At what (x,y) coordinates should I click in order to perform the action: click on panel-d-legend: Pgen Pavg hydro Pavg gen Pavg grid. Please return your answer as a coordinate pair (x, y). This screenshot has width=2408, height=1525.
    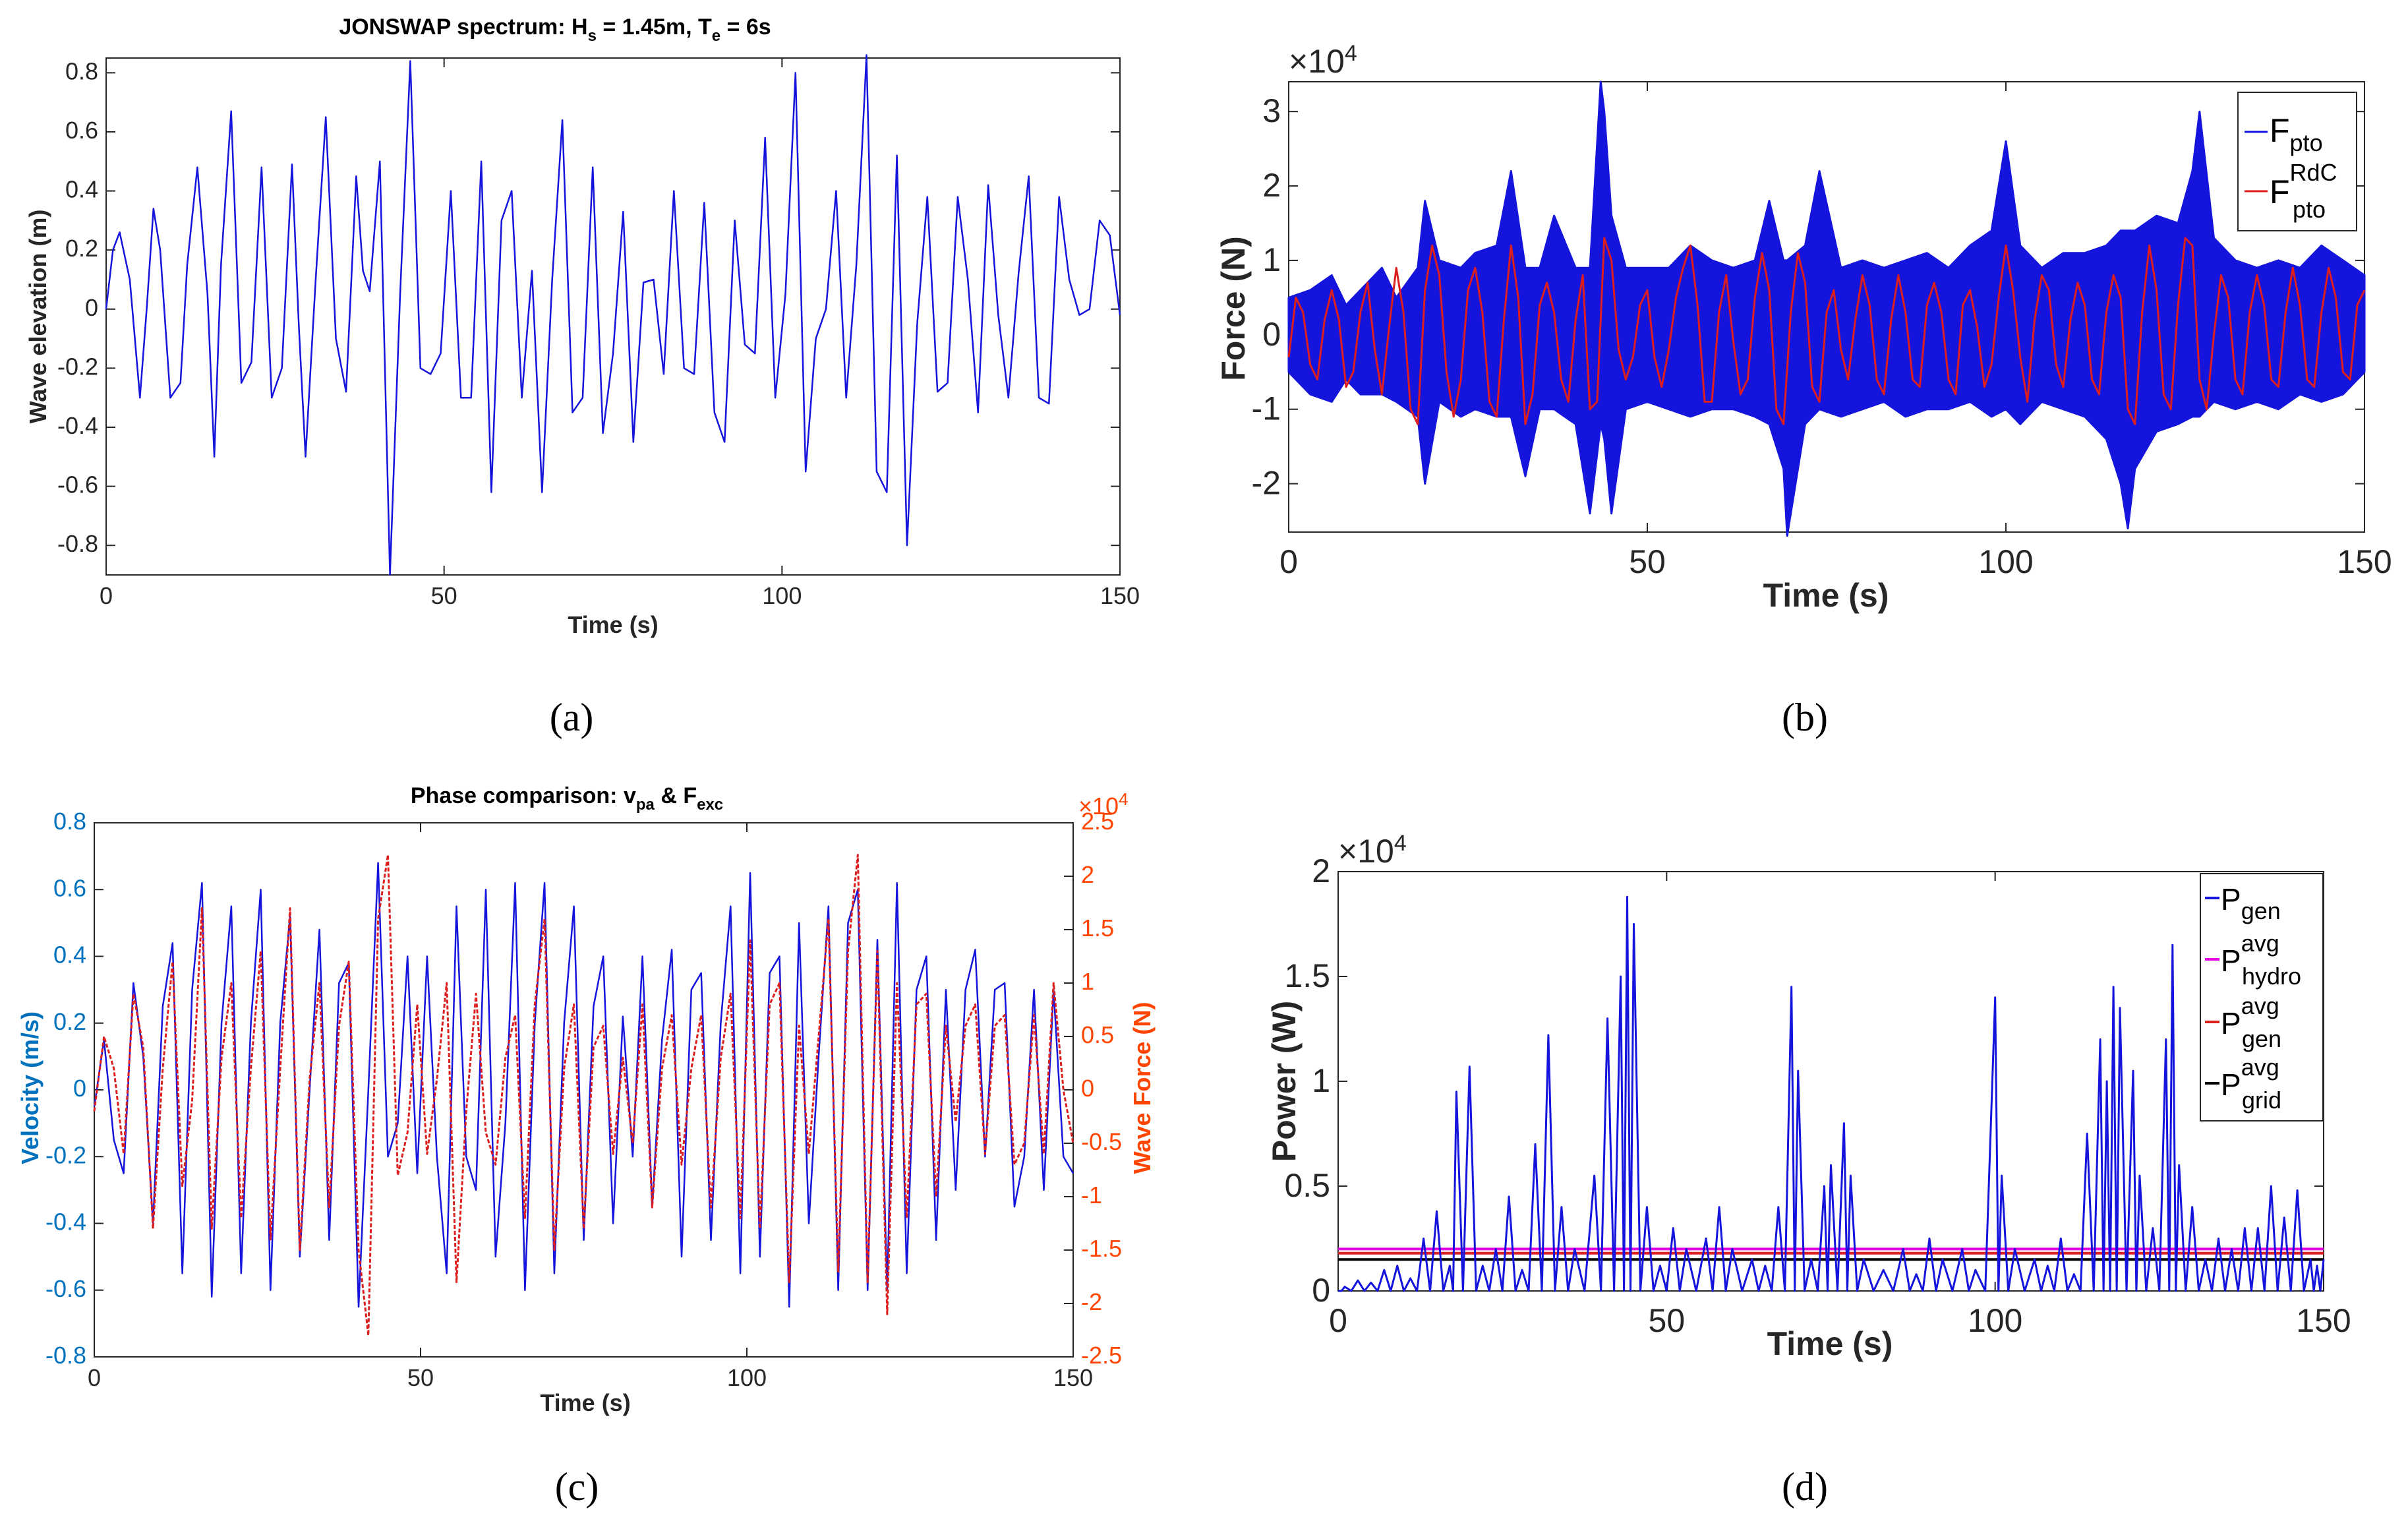
    Looking at the image, I should click on (2262, 997).